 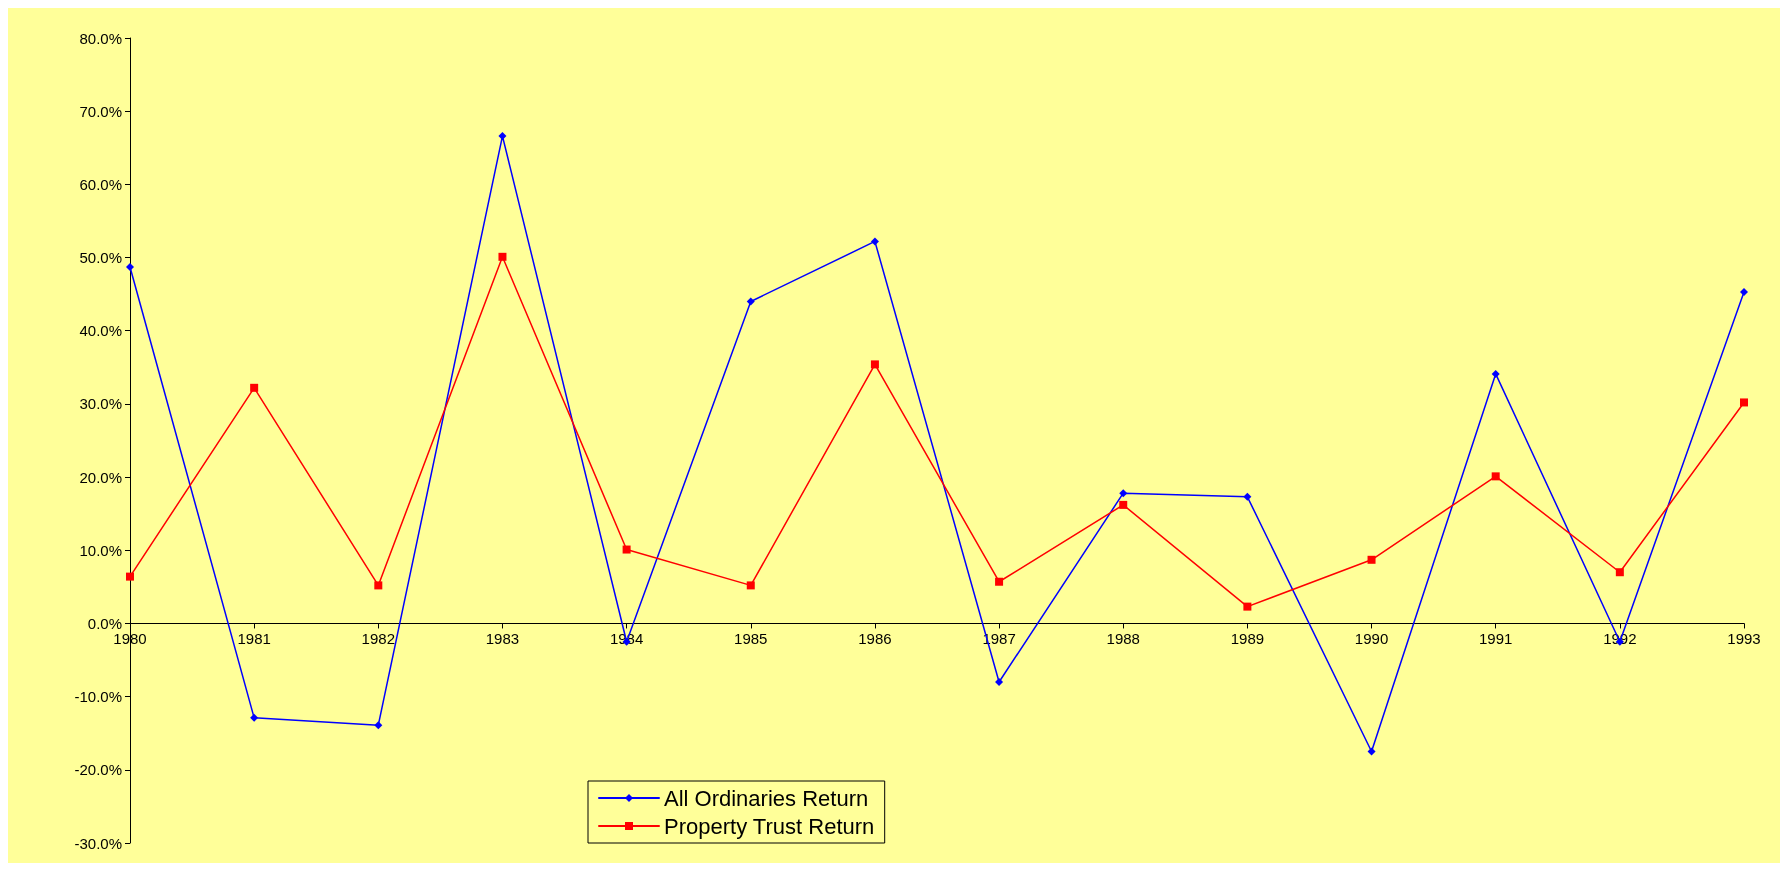 What do you see at coordinates (100, 38) in the screenshot?
I see `y-tick-label: 80.0%` at bounding box center [100, 38].